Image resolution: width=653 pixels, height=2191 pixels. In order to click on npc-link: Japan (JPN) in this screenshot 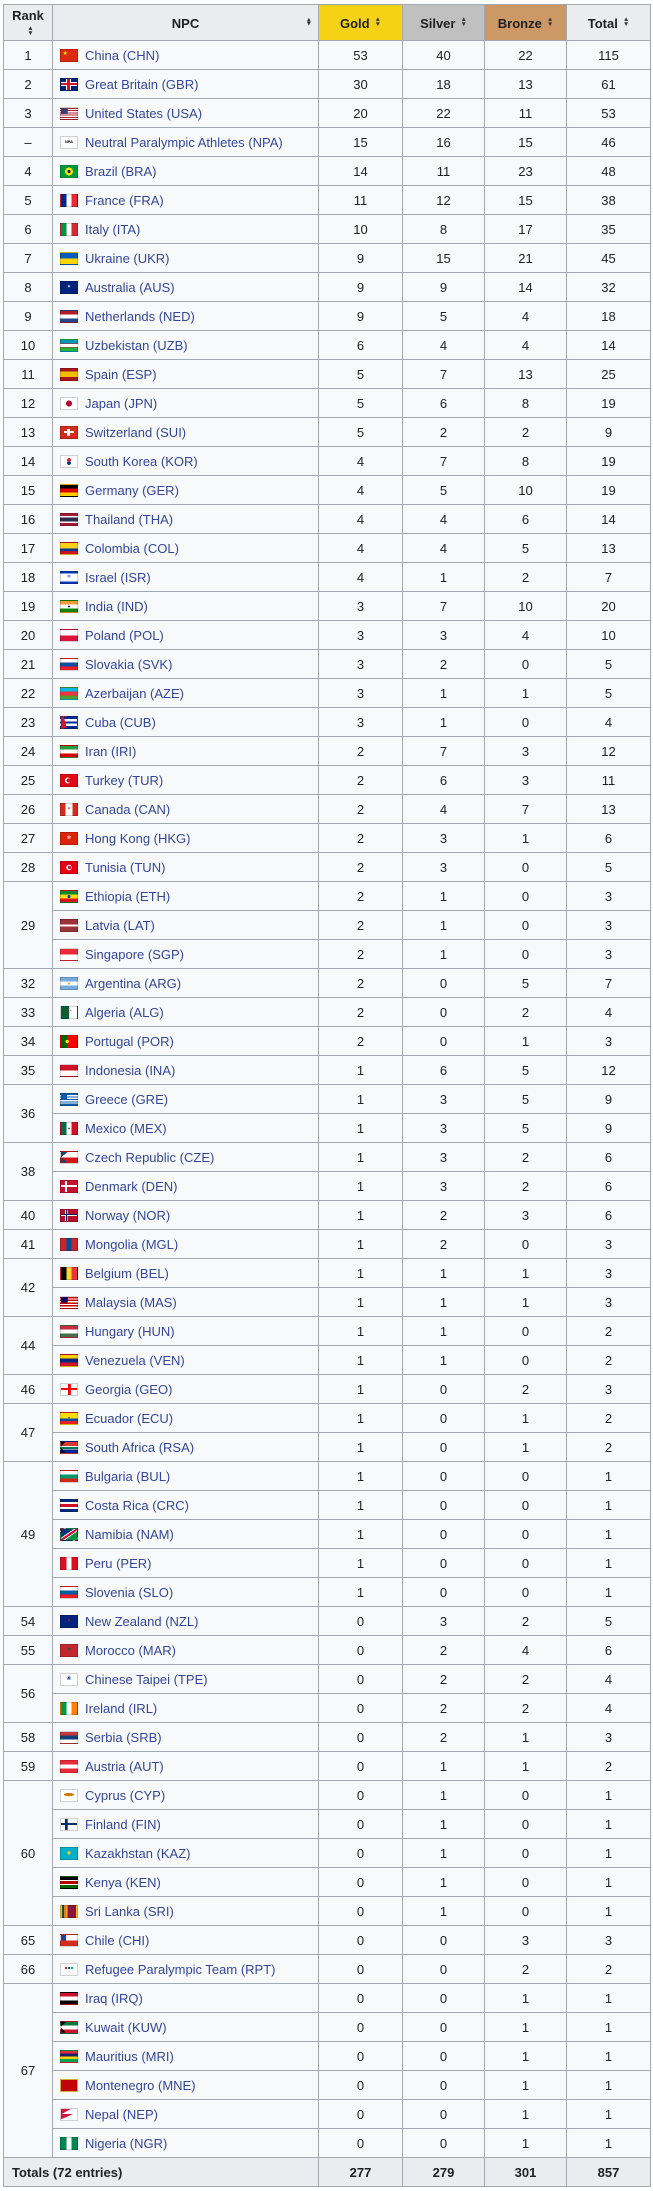, I will do `click(121, 403)`.